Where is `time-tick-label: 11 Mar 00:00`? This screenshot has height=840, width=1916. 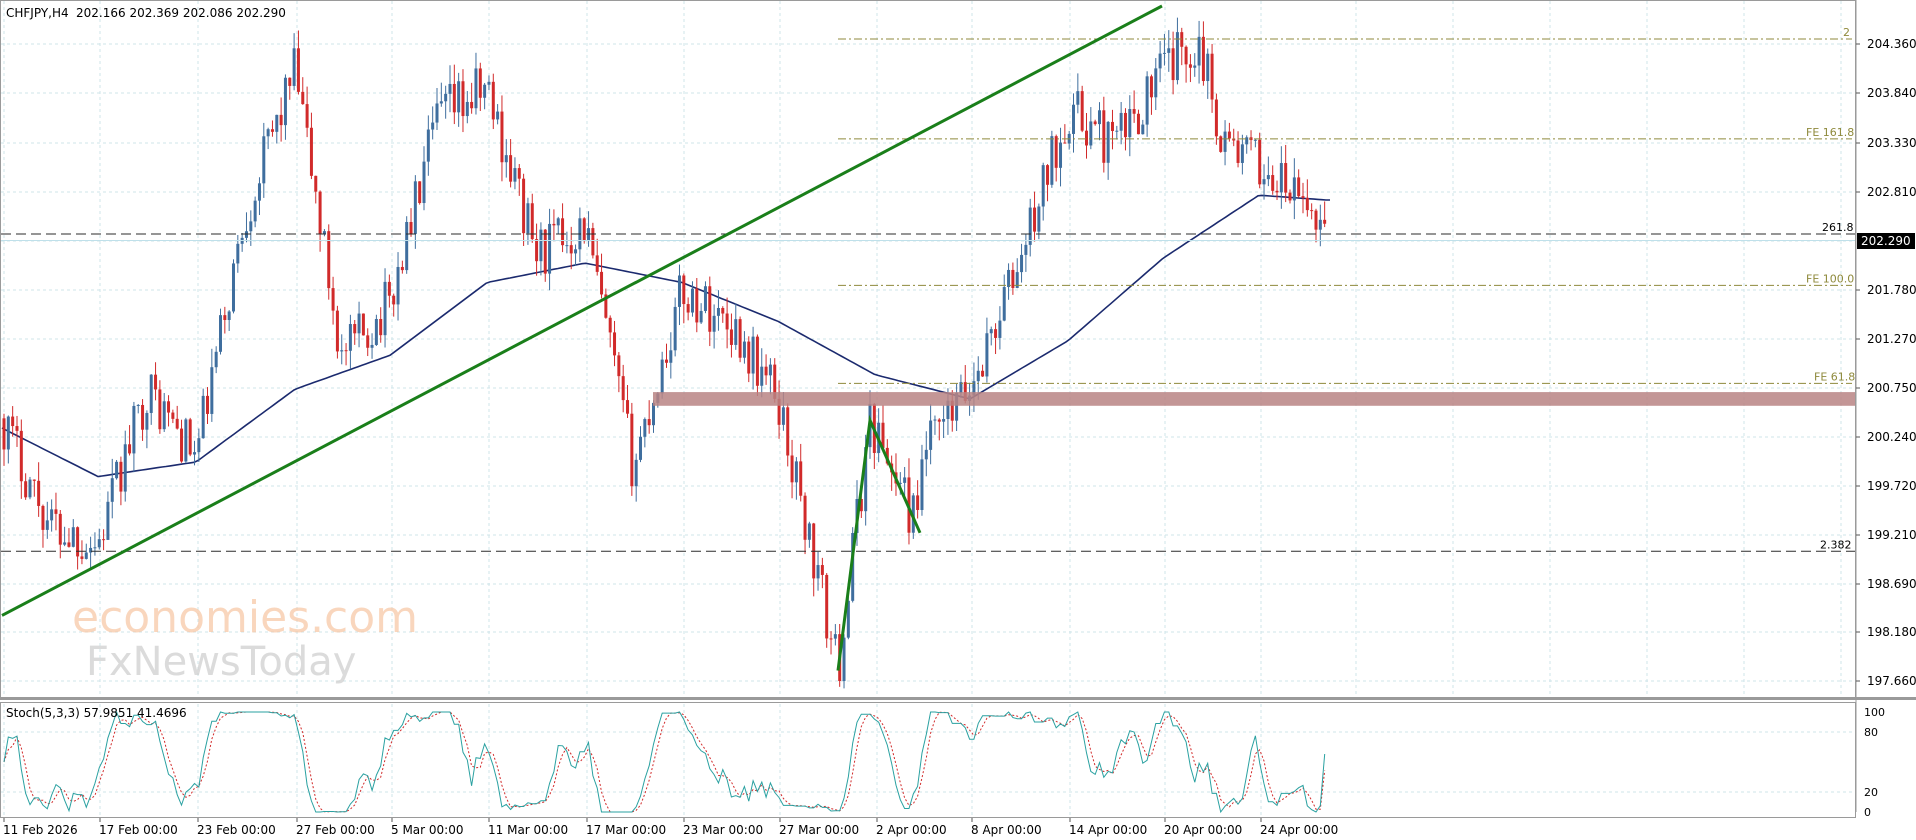 time-tick-label: 11 Mar 00:00 is located at coordinates (528, 830).